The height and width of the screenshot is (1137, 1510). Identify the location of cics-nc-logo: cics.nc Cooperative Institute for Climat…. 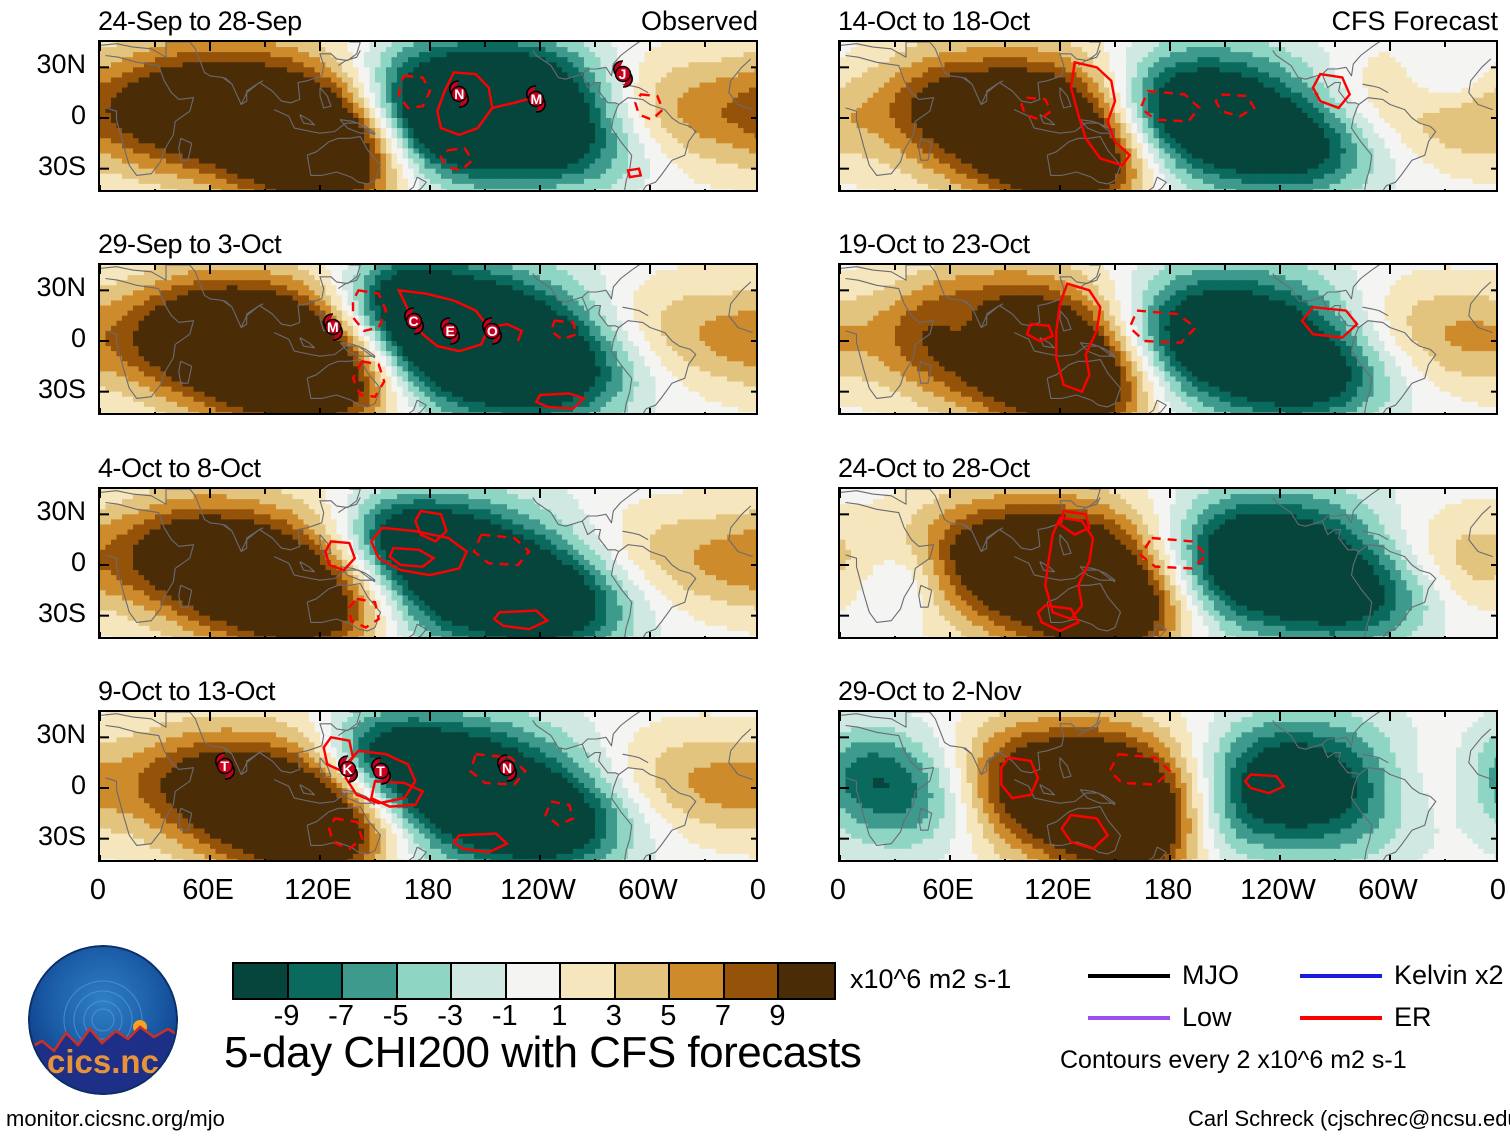
(103, 1020).